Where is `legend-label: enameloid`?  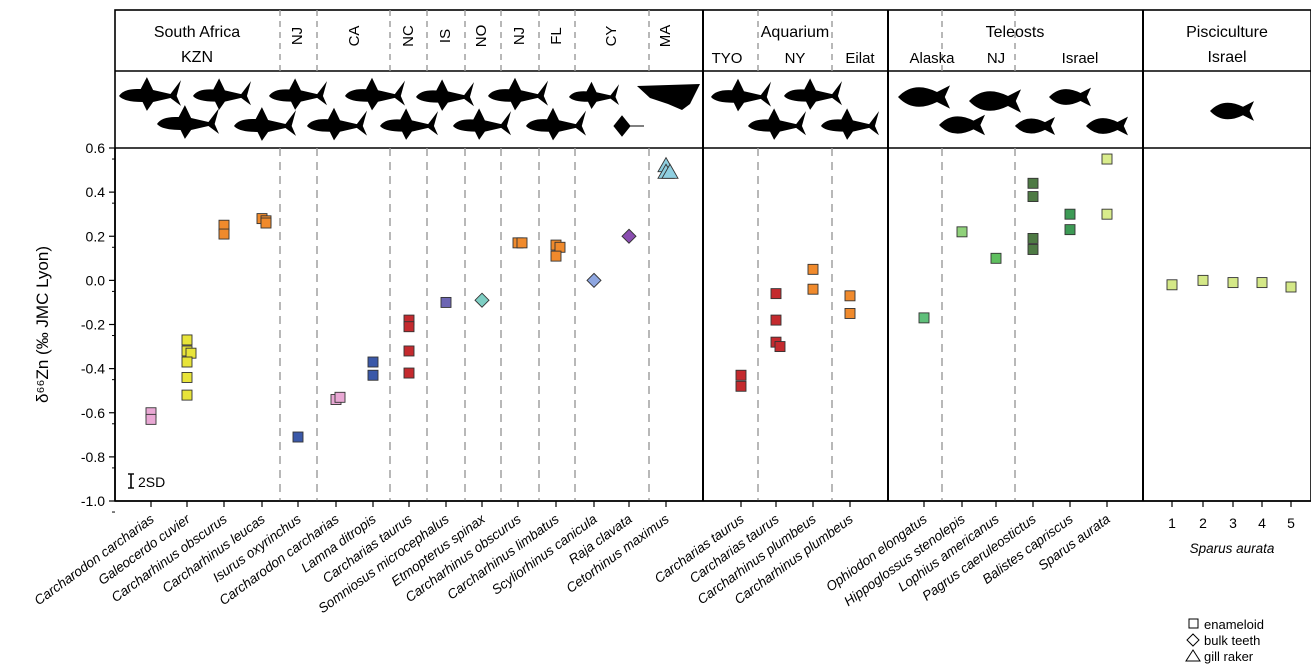 legend-label: enameloid is located at coordinates (1234, 624).